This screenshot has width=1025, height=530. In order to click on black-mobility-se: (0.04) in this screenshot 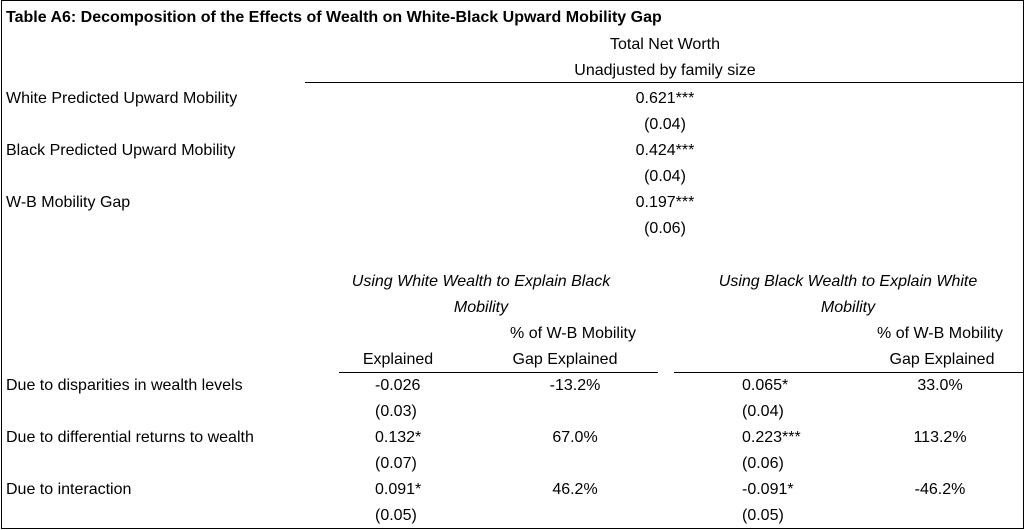, I will do `click(665, 176)`.